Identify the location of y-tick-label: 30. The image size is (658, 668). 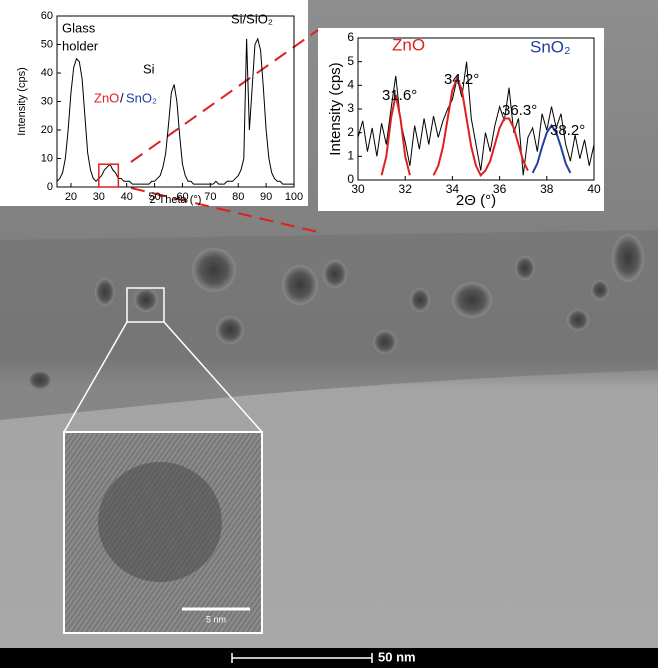
(47, 101).